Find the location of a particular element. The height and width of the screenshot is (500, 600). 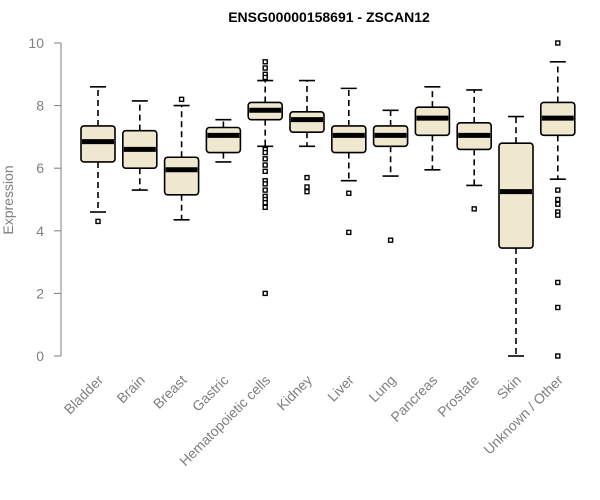

box-breast is located at coordinates (181, 158).